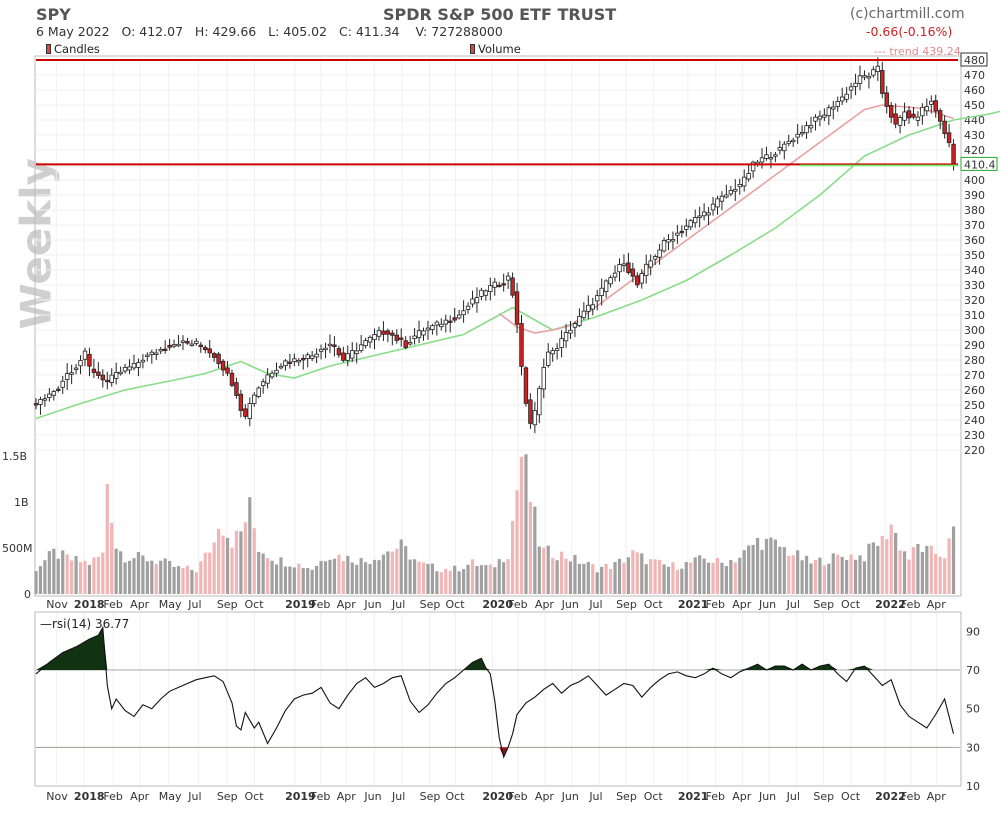  I want to click on time-tick-label: Jul, so click(595, 604).